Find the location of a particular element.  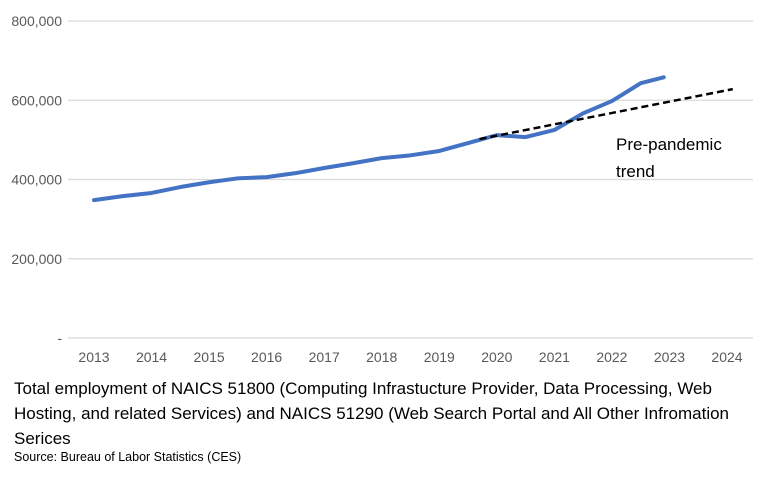

x-tick-label: 2021 is located at coordinates (554, 357).